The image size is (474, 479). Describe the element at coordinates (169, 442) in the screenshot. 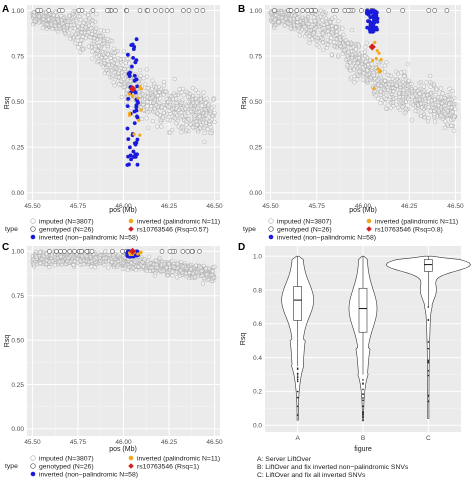

I see `x-tick-label: 46.25` at that location.